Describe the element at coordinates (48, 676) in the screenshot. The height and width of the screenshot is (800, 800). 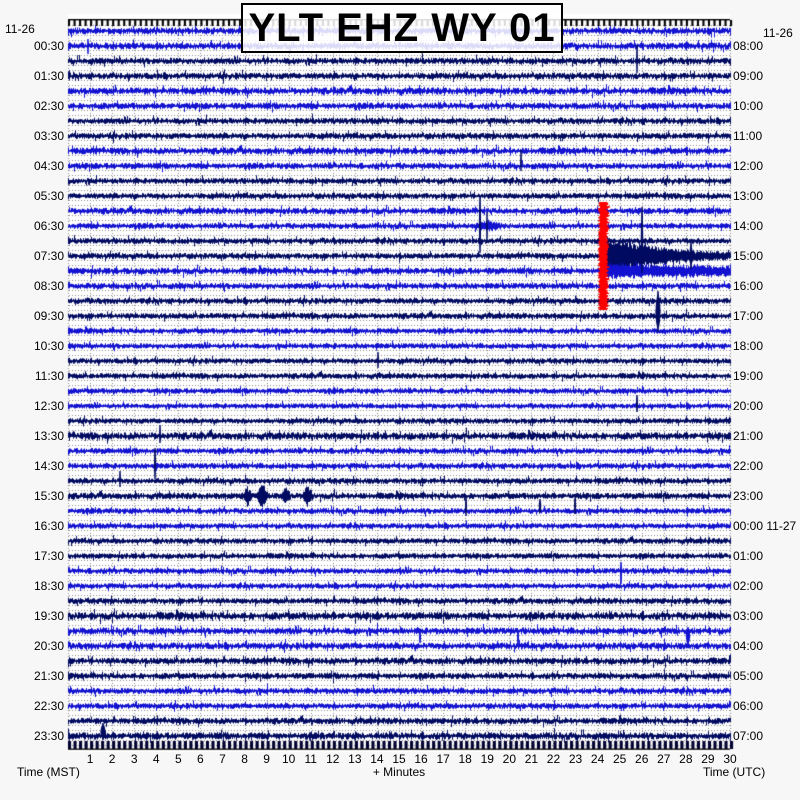
I see `mst-time-label: 21:30` at that location.